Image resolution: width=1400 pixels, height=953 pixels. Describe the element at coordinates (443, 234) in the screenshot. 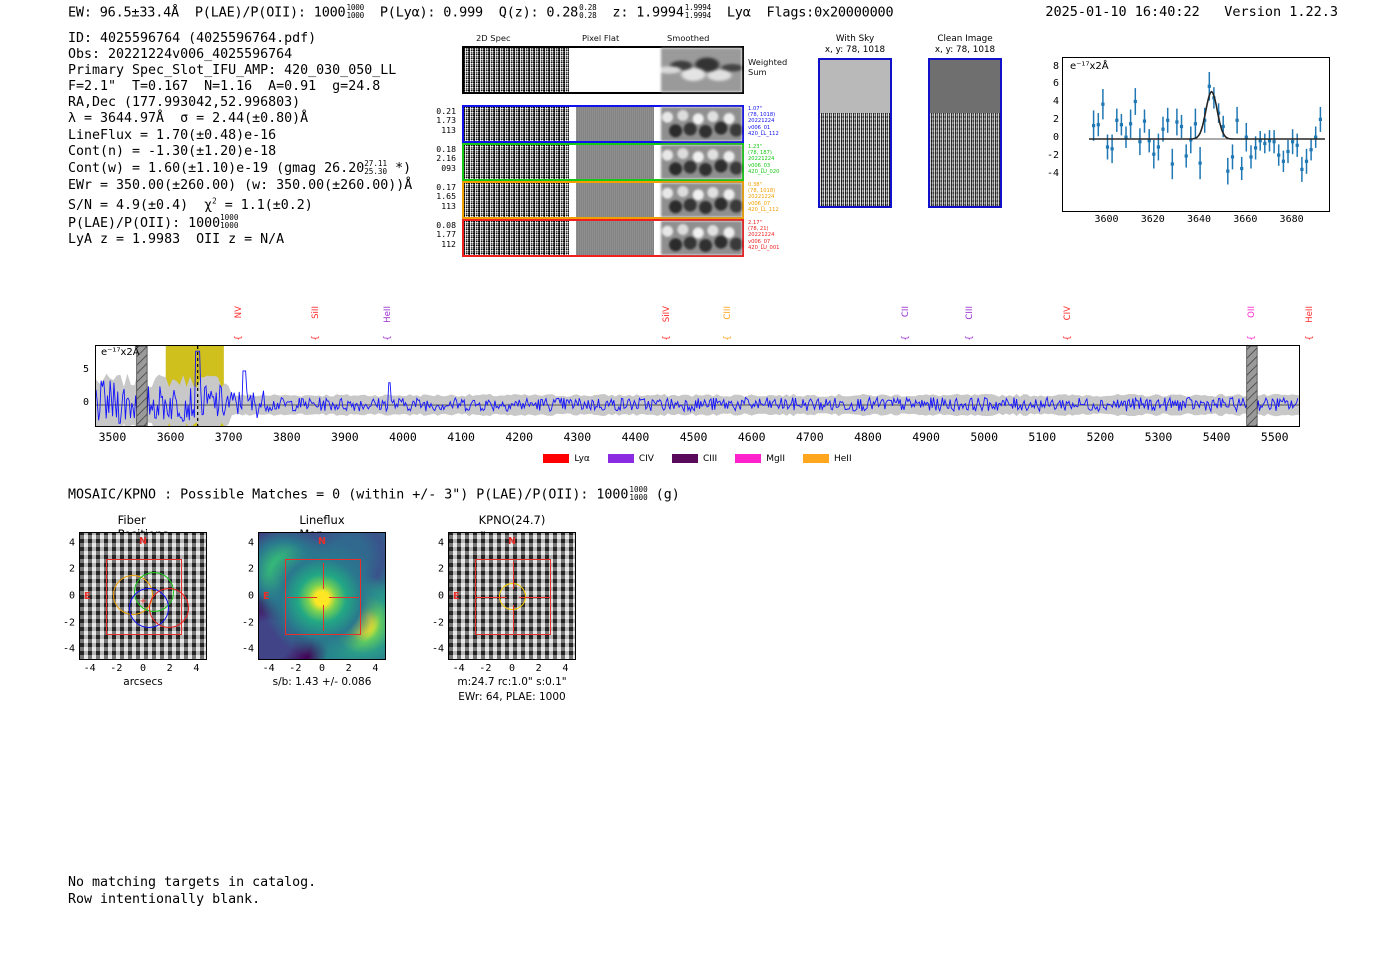

I see `fiber-left-labels: 0.08 1.77 112` at that location.